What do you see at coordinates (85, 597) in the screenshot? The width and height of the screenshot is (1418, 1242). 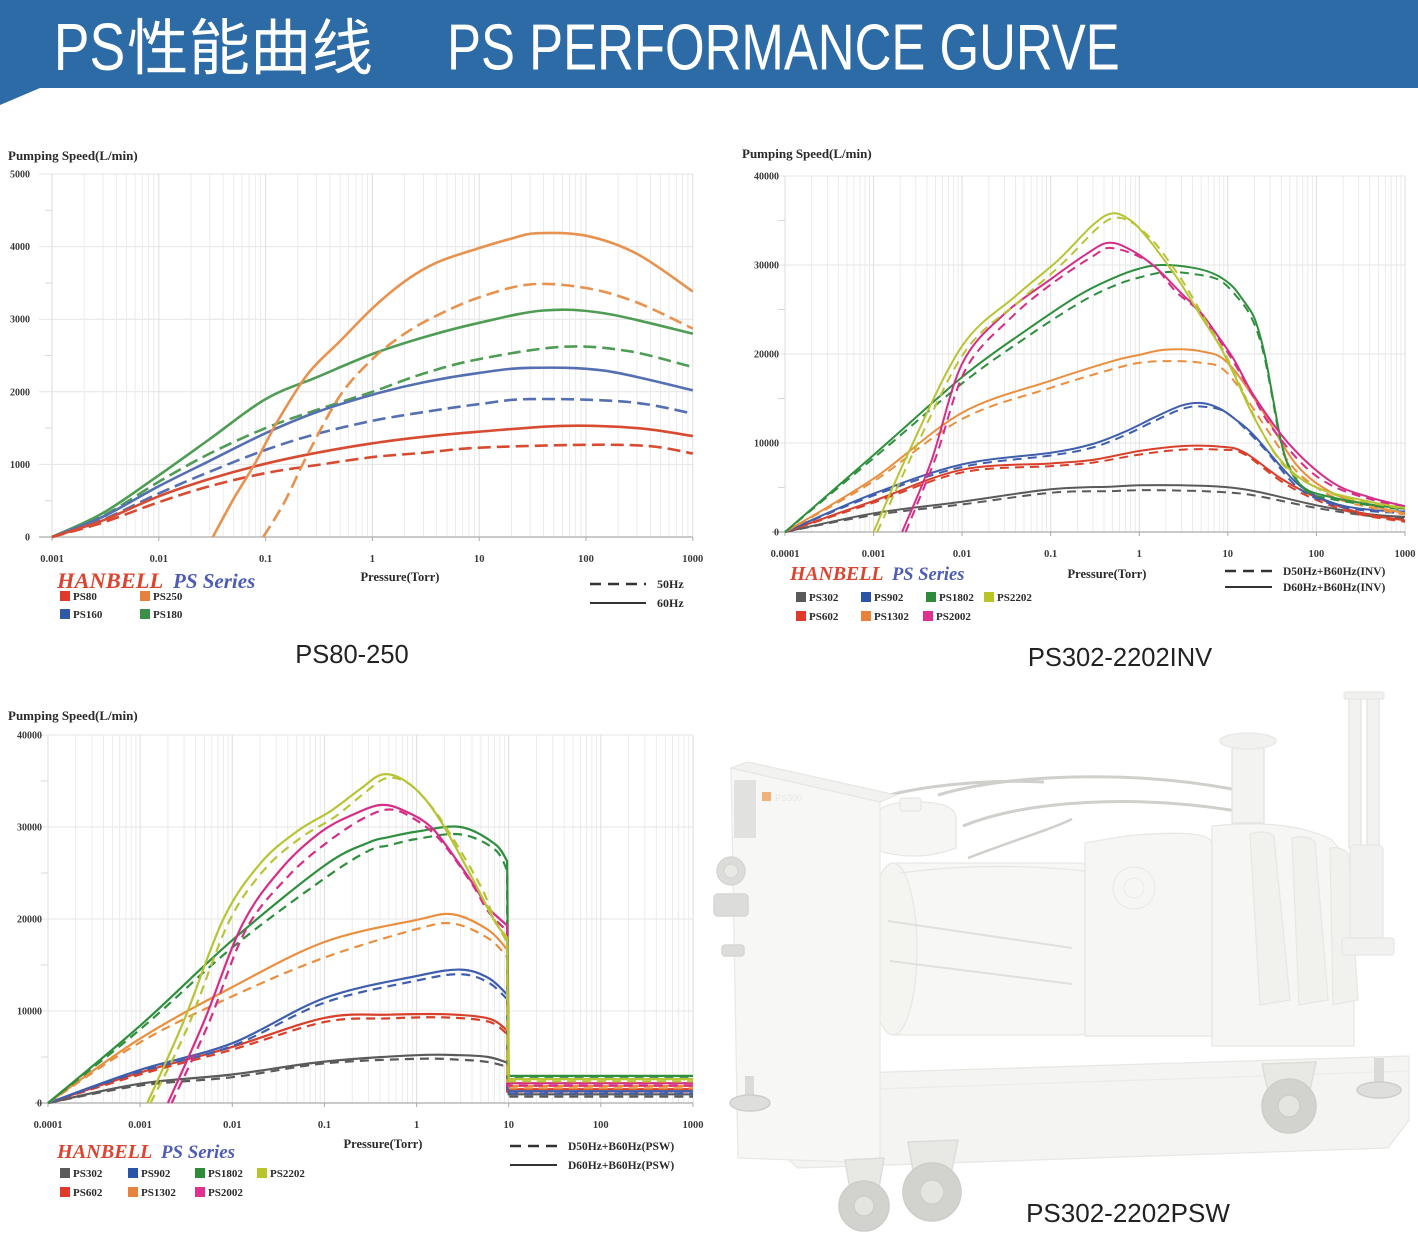 I see `svg-text: PS80` at bounding box center [85, 597].